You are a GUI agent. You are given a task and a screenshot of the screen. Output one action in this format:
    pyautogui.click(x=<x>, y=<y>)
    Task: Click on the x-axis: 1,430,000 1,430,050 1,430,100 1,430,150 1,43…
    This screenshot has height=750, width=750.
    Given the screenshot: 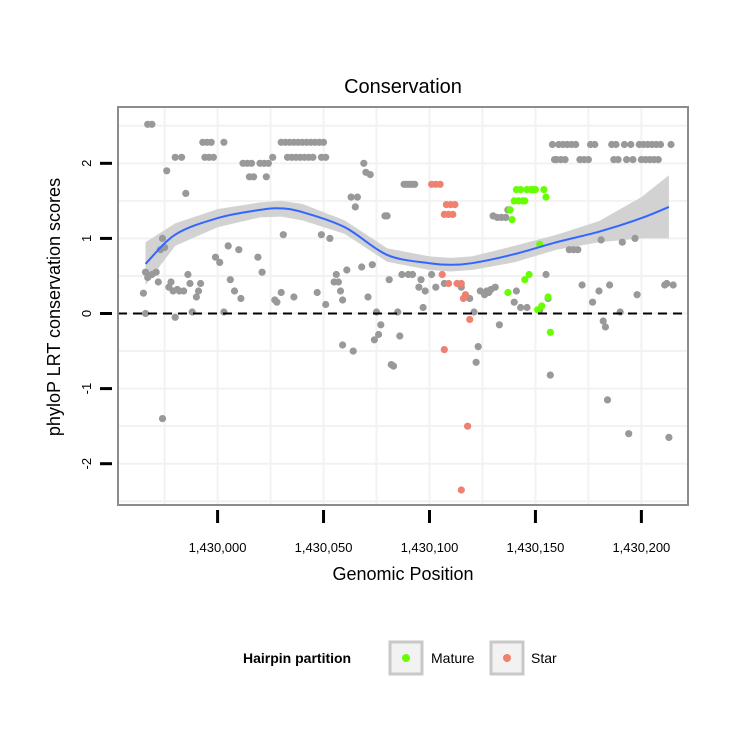 What is the action you would take?
    pyautogui.click(x=429, y=532)
    